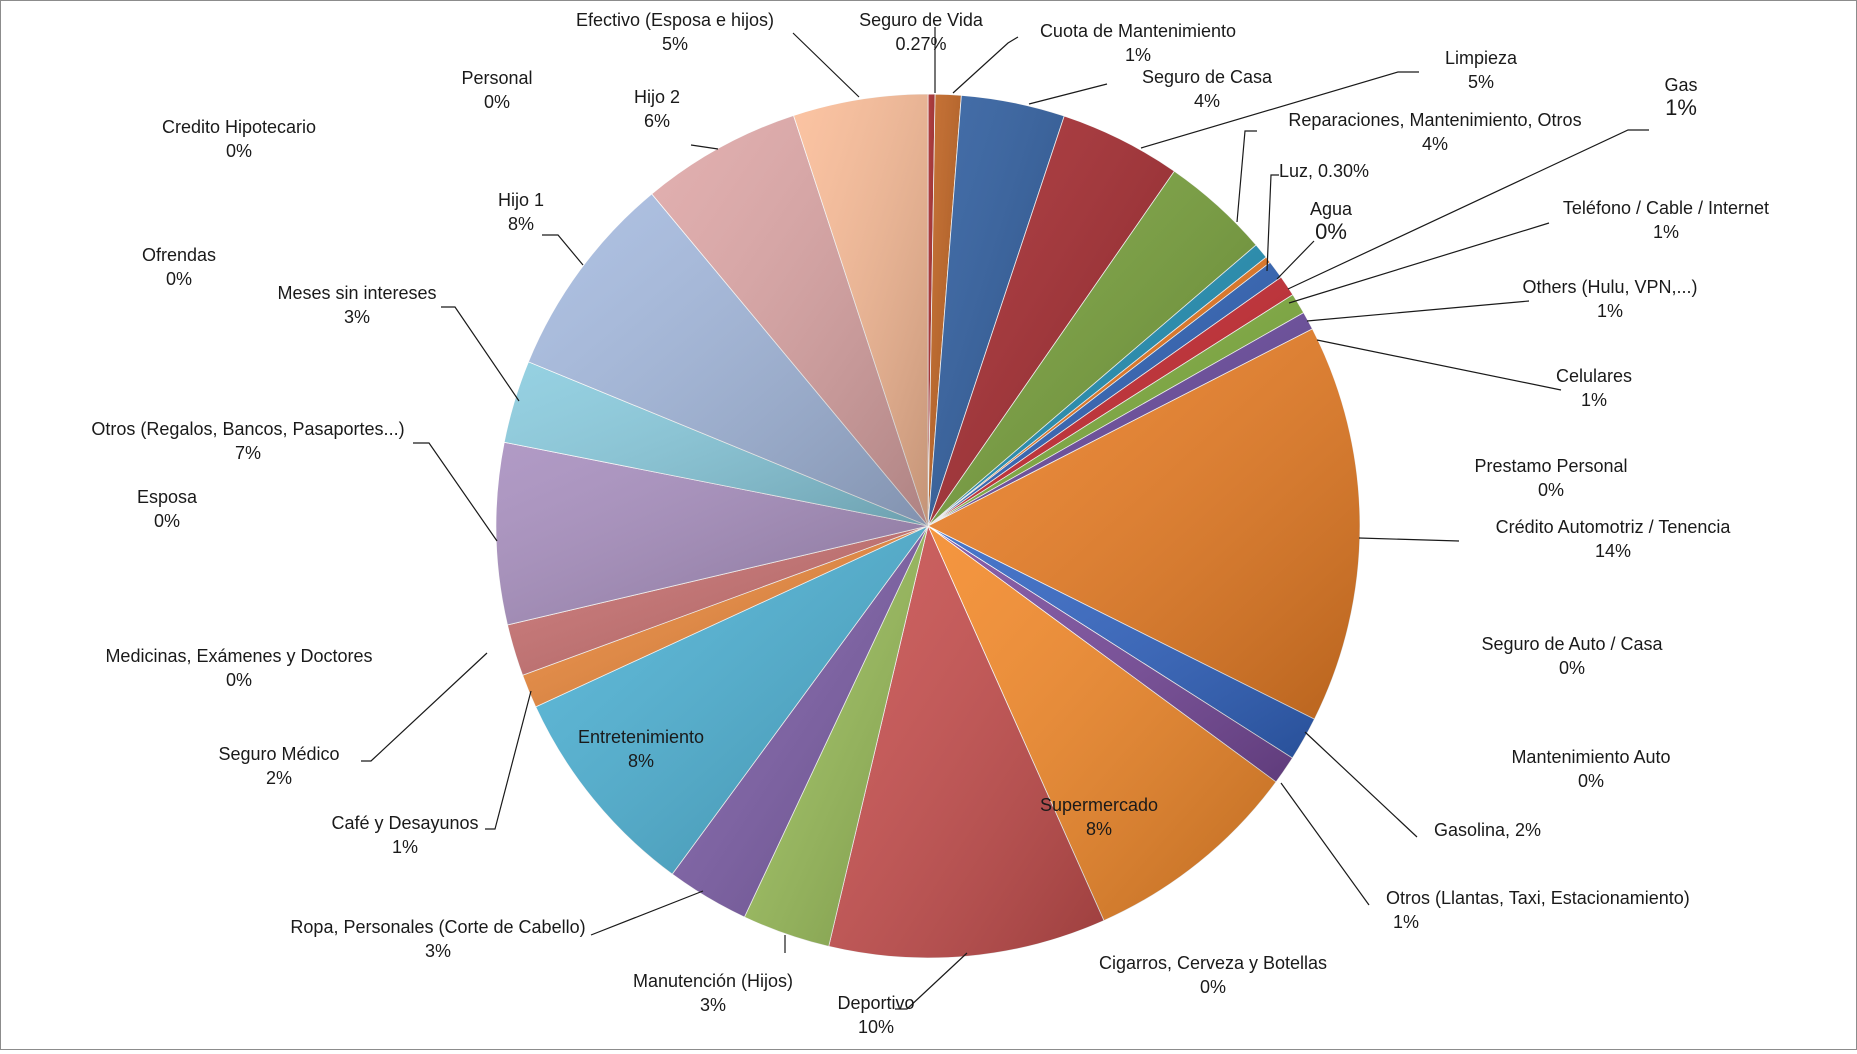  I want to click on slice-value-otros-llantas-taxi-estacionamiento: 1%, so click(1406, 922).